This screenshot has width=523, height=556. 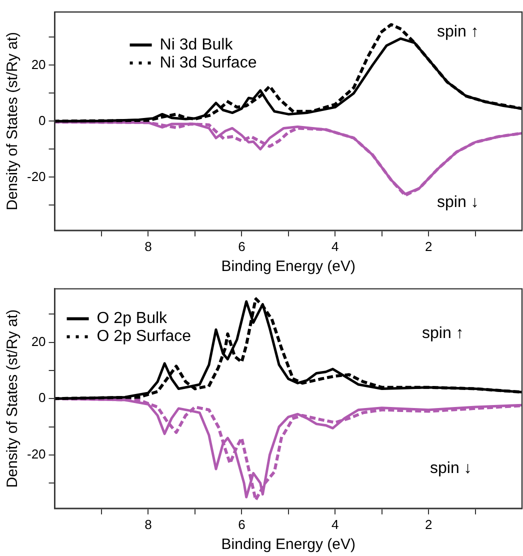 I want to click on legend-label: Ni 3d Bulk, so click(x=197, y=45).